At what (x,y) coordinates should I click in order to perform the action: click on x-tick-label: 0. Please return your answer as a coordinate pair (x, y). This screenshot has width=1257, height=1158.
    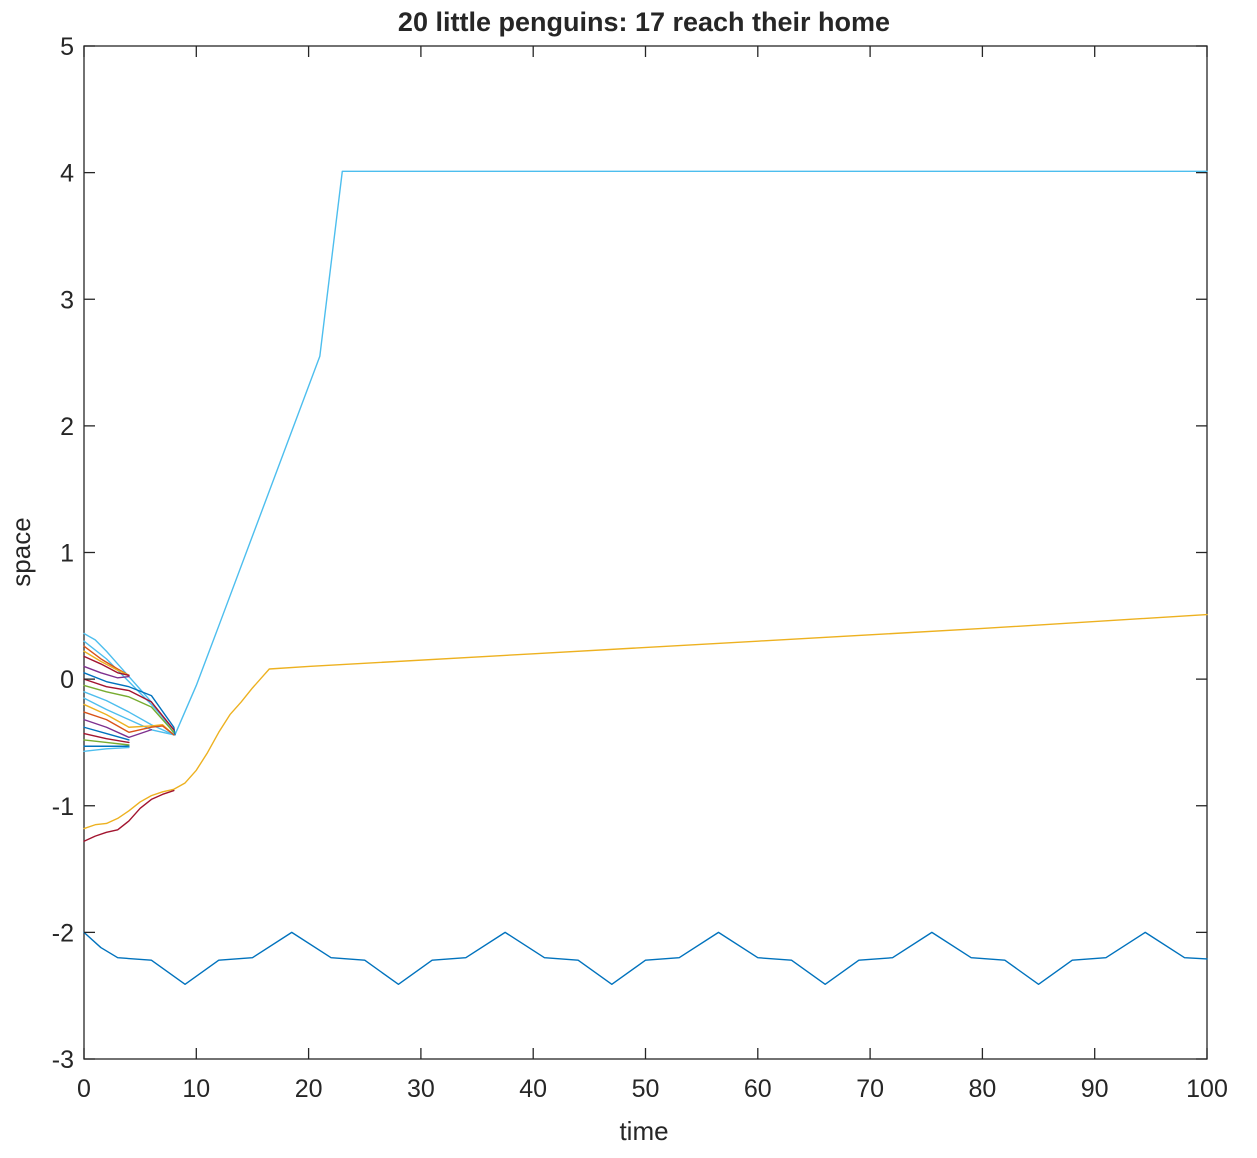
    Looking at the image, I should click on (84, 1089).